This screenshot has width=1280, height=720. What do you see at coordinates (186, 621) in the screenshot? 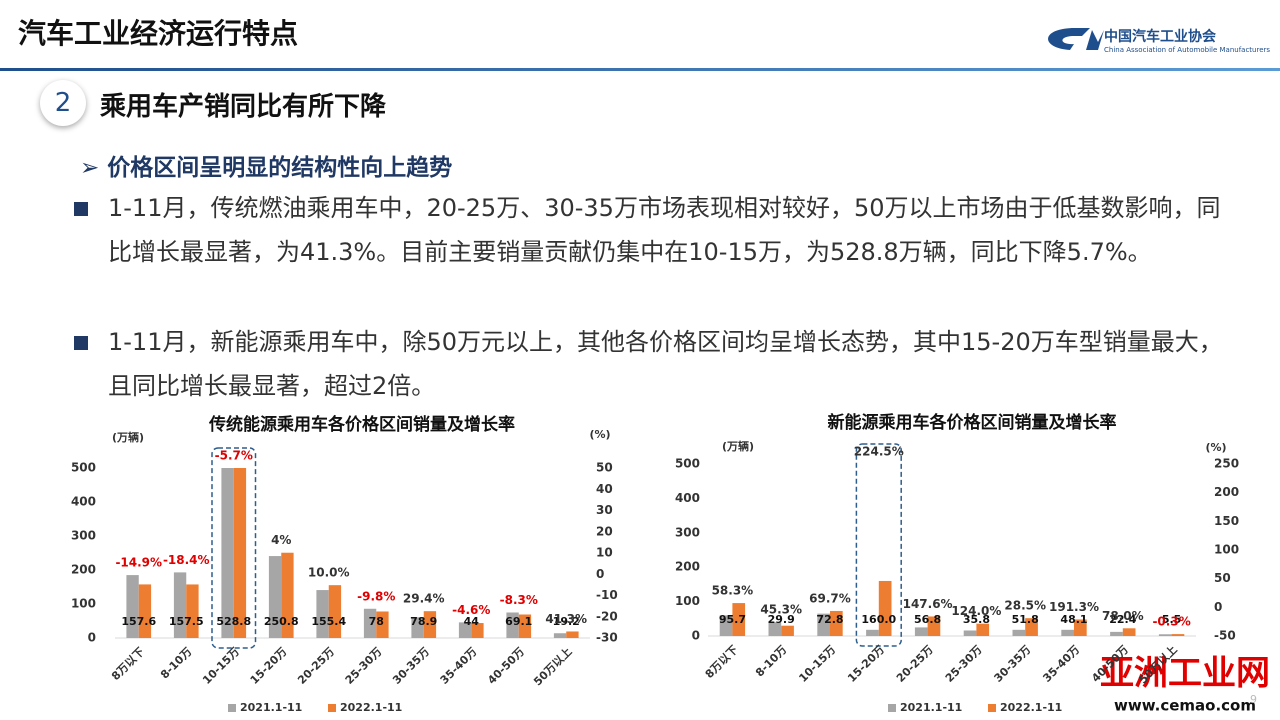
I see `value-label: 157.5` at bounding box center [186, 621].